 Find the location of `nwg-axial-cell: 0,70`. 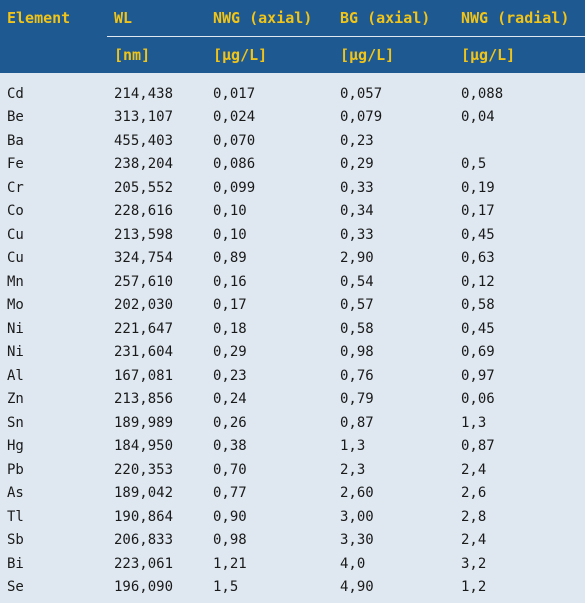

nwg-axial-cell: 0,70 is located at coordinates (269, 470).